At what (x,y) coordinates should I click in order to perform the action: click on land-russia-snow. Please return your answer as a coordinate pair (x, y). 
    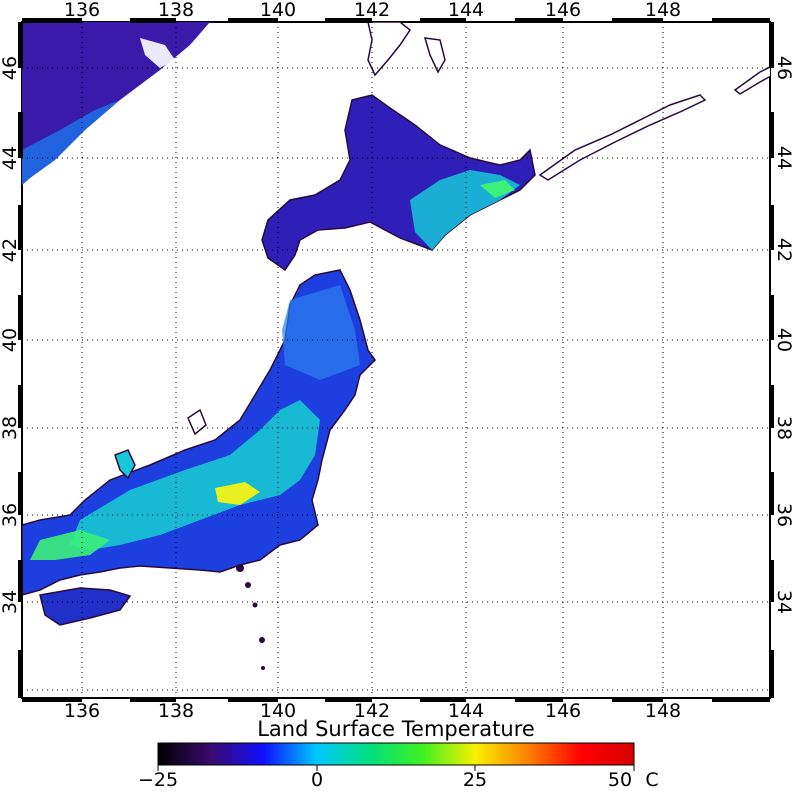
    Looking at the image, I should click on (157, 53).